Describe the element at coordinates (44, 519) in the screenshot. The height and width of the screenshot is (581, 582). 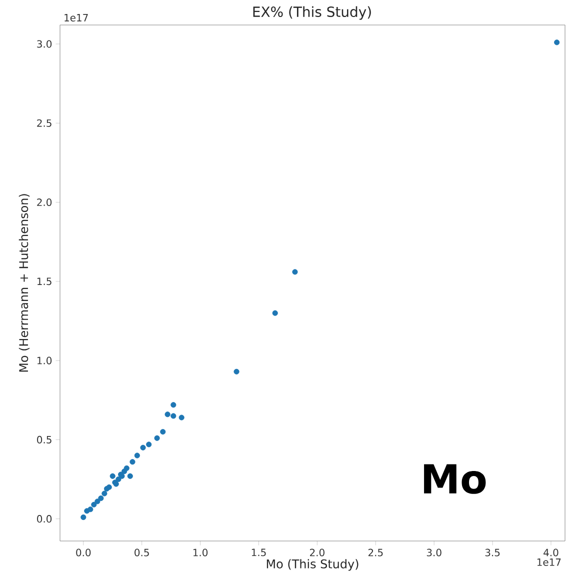
I see `y-tick-label: 0.0` at that location.